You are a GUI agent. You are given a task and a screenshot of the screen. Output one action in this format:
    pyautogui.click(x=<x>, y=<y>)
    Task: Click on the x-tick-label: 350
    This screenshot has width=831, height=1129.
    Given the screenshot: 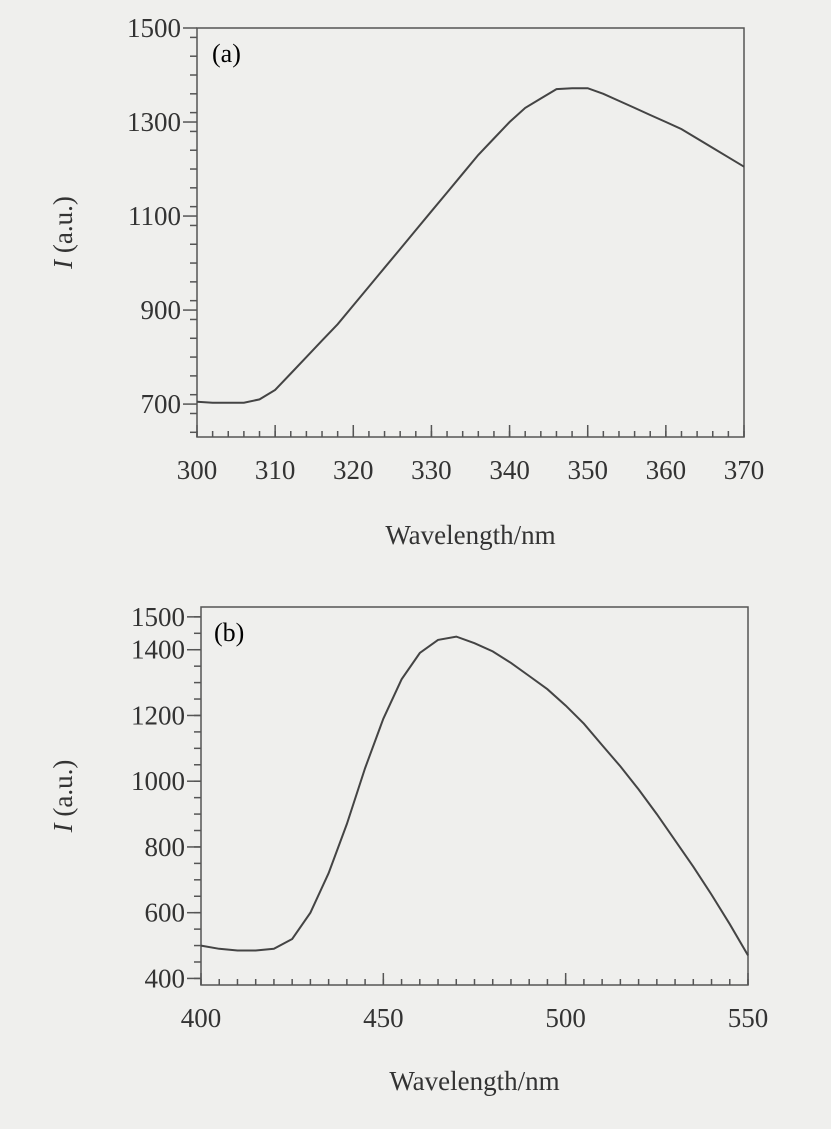 What is the action you would take?
    pyautogui.click(x=587, y=470)
    